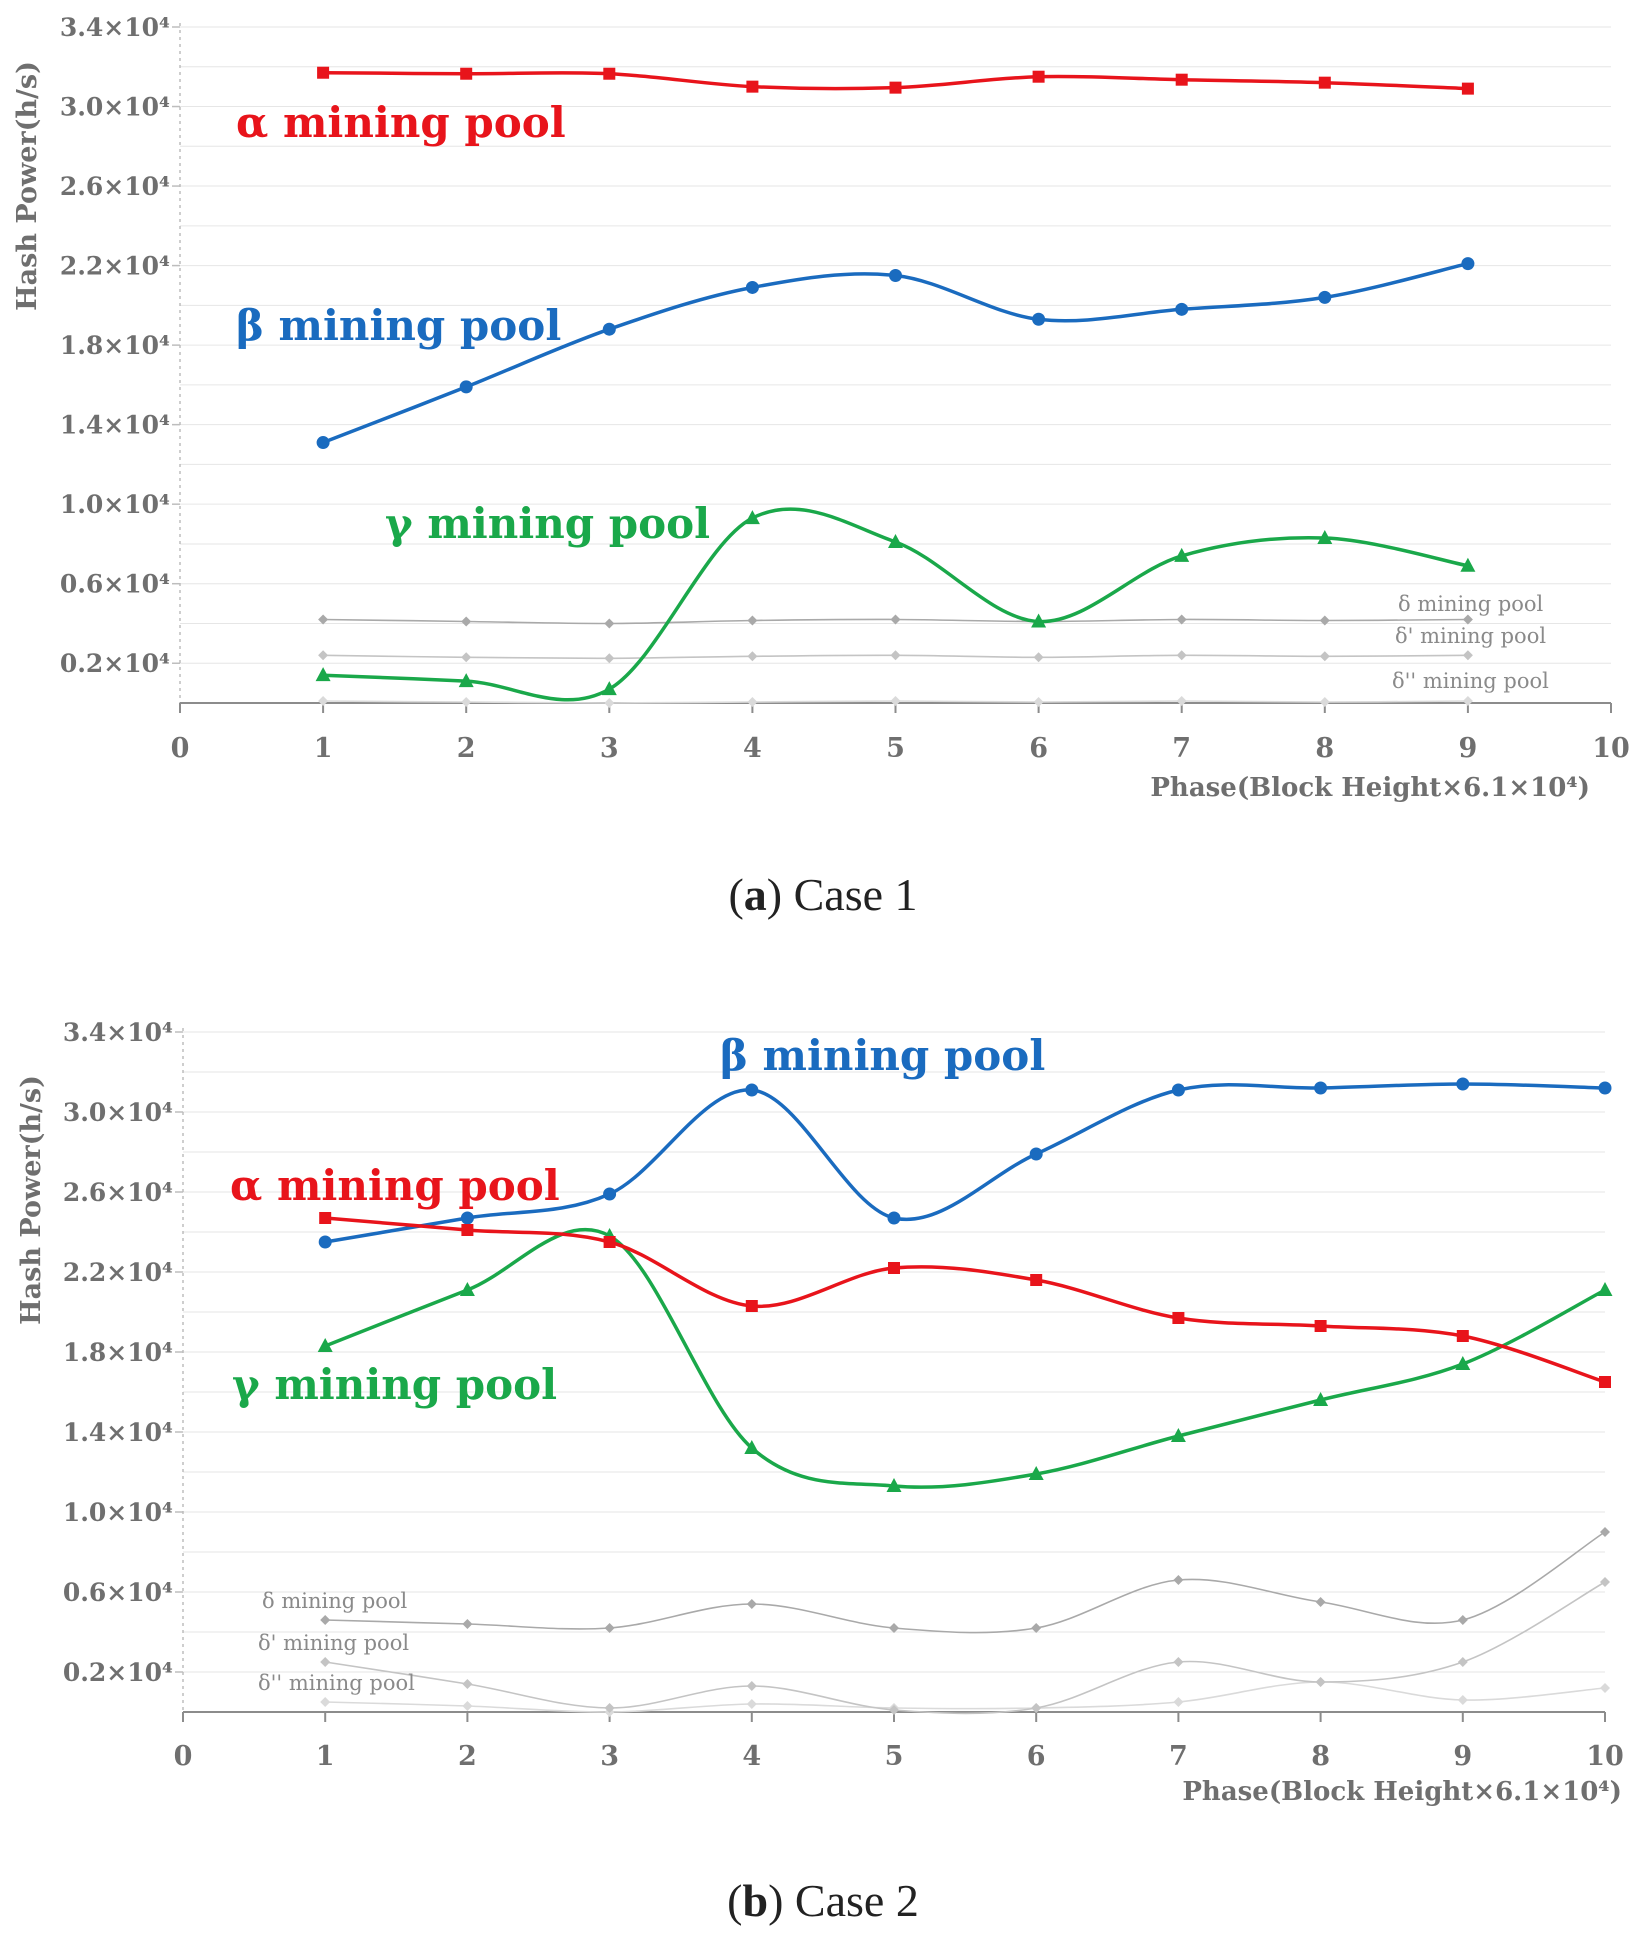  I want to click on y-tick-label: 0.6×10⁴, so click(118, 1592).